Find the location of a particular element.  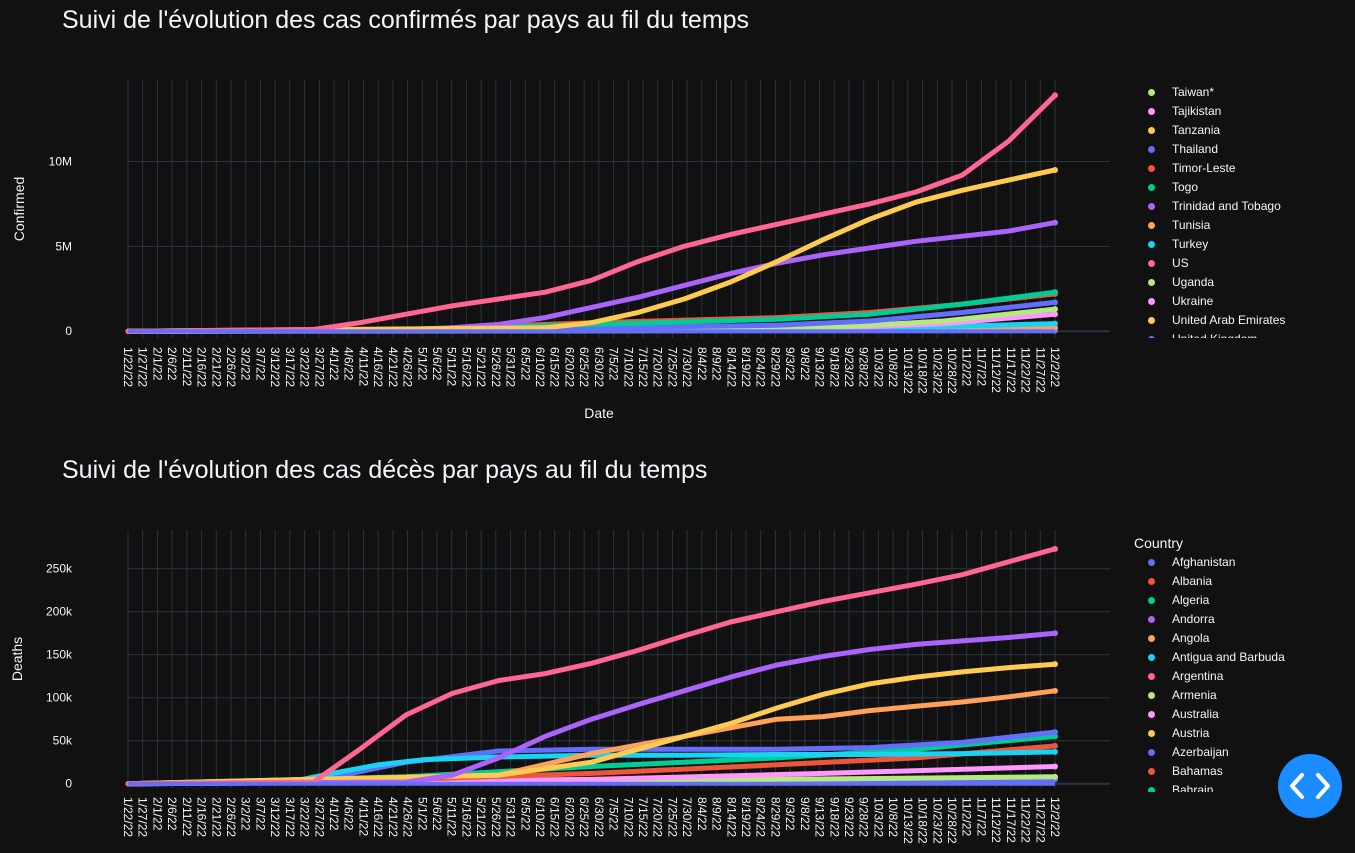

legend-item: Ukraine is located at coordinates (1240, 301).